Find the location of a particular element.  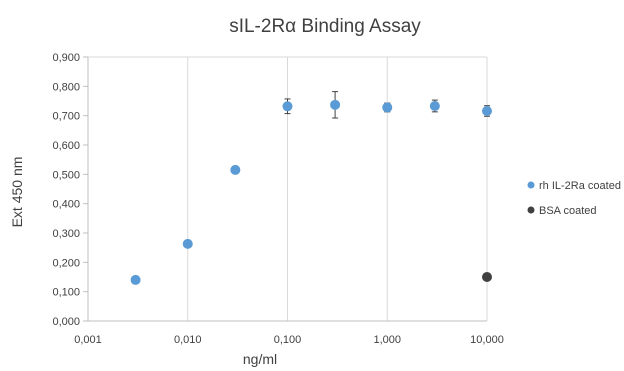

x-tick-label: 0,001 is located at coordinates (88, 340).